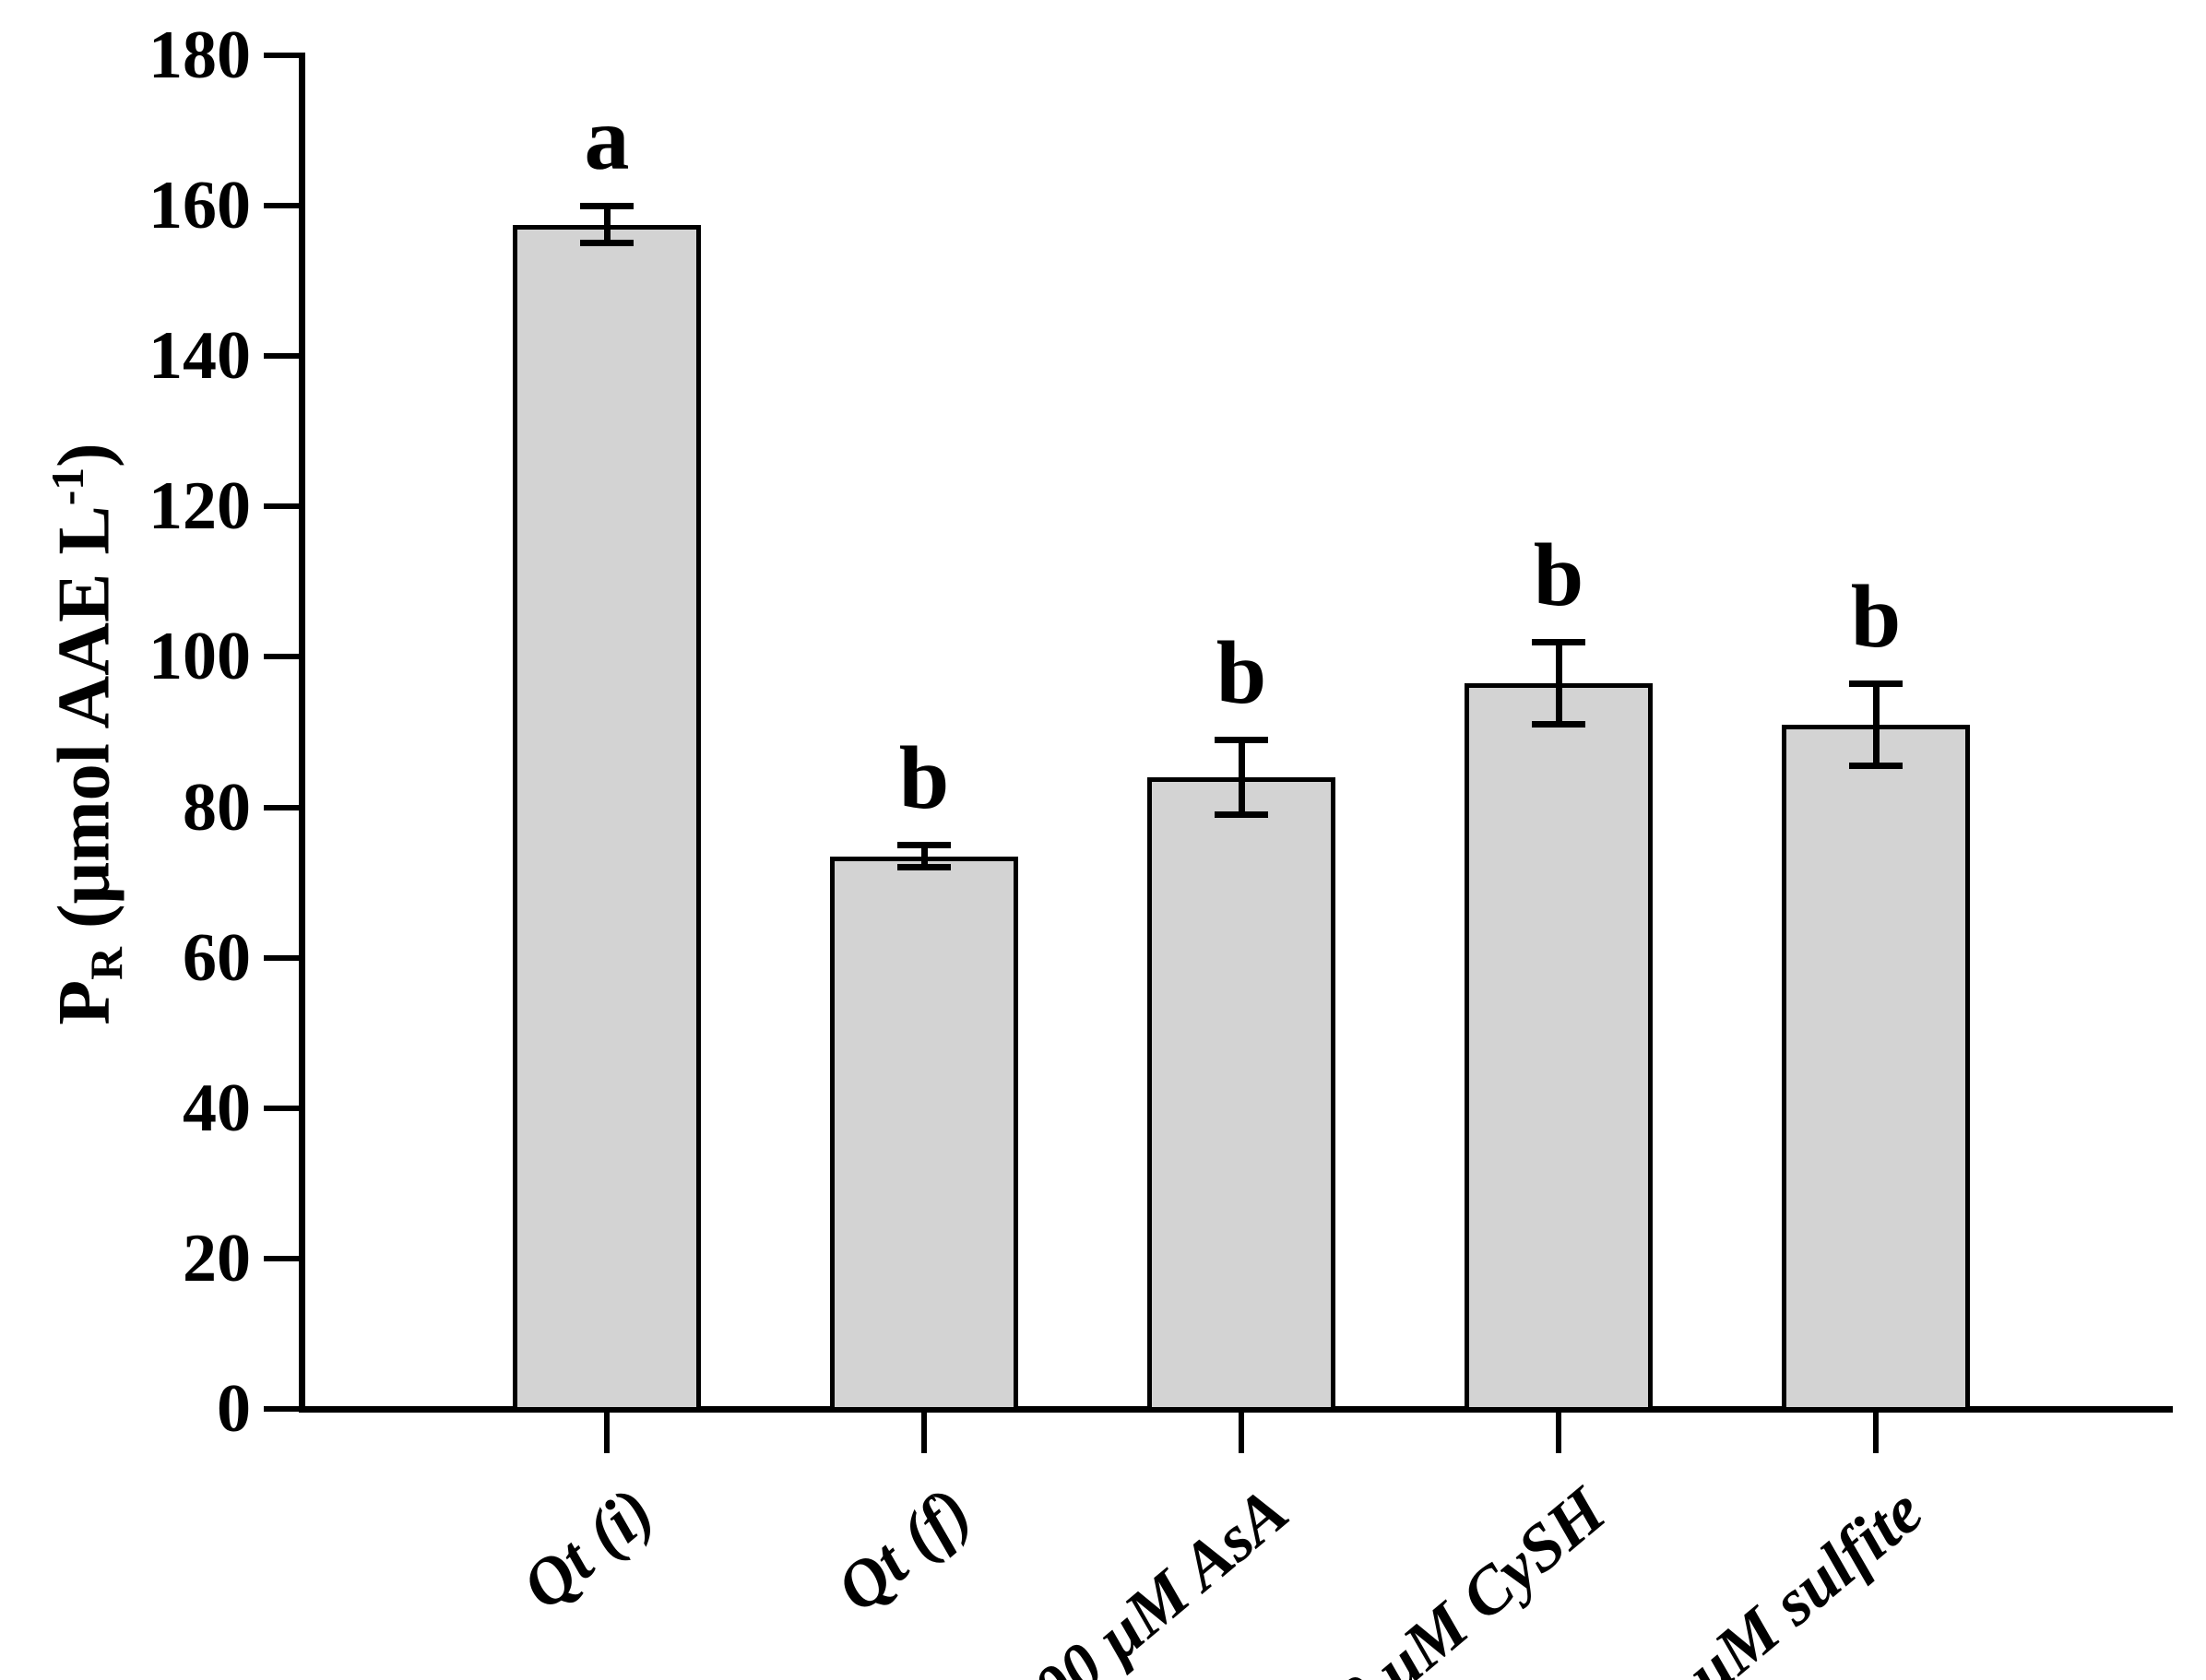  I want to click on y-axis-title: PR (μmol AAE L-1), so click(78, 734).